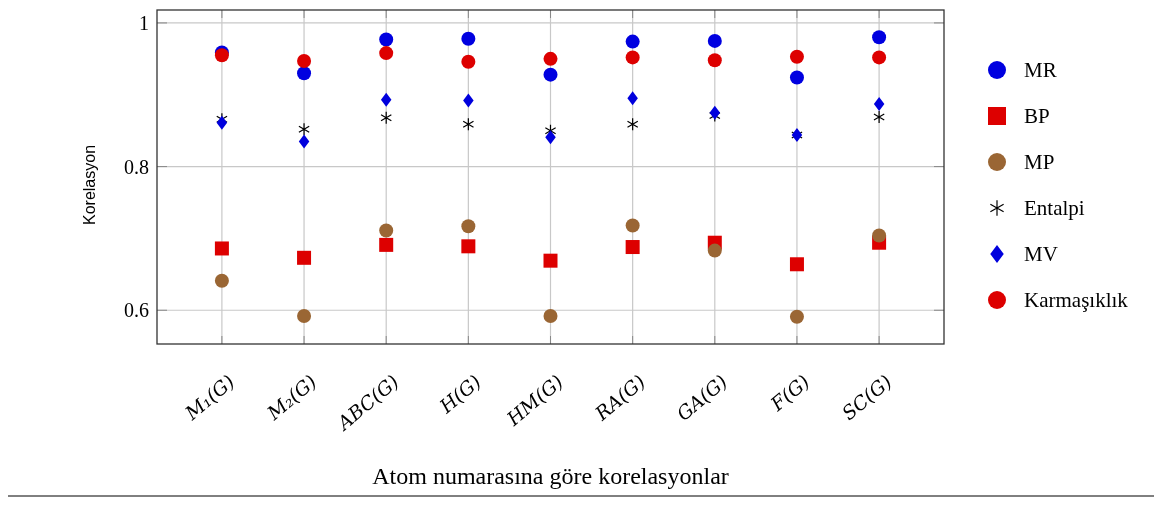 The height and width of the screenshot is (507, 1162). What do you see at coordinates (136, 166) in the screenshot?
I see `y-tick-label: 0.8` at bounding box center [136, 166].